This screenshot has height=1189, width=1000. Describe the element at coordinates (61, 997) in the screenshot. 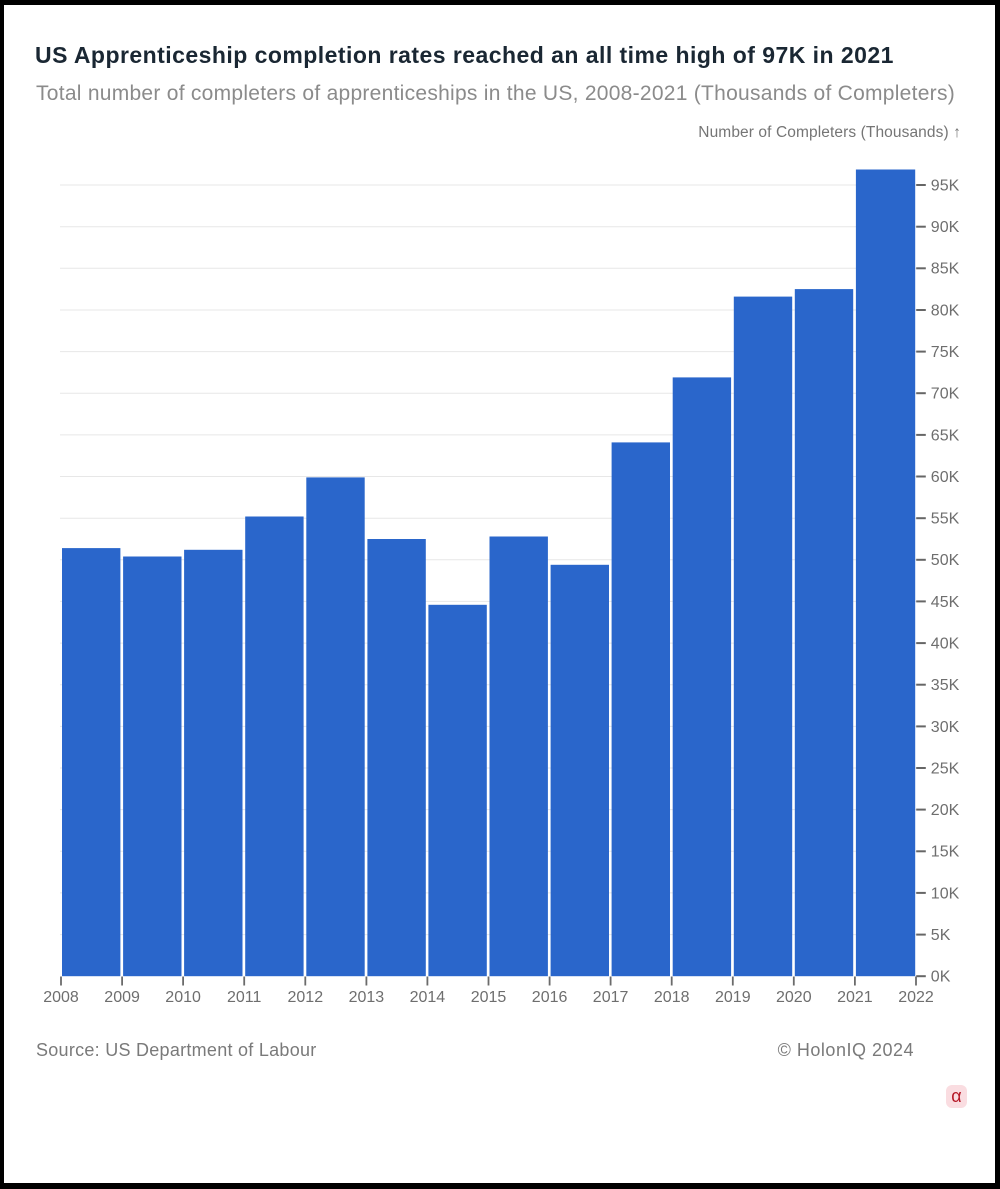

I see `svg-text: 2008` at that location.